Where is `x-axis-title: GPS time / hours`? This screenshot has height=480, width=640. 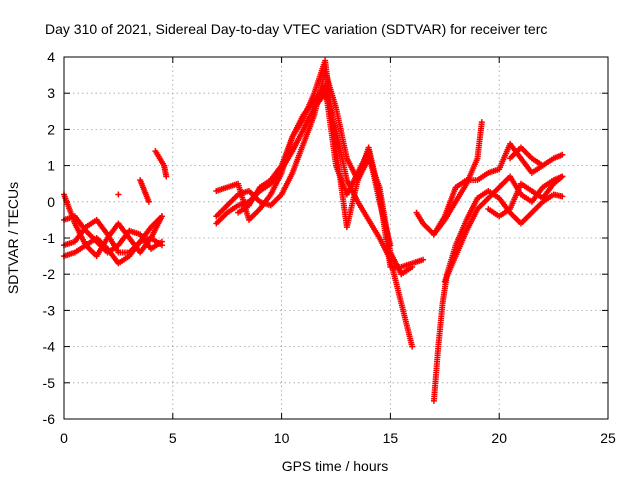 x-axis-title: GPS time / hours is located at coordinates (335, 466).